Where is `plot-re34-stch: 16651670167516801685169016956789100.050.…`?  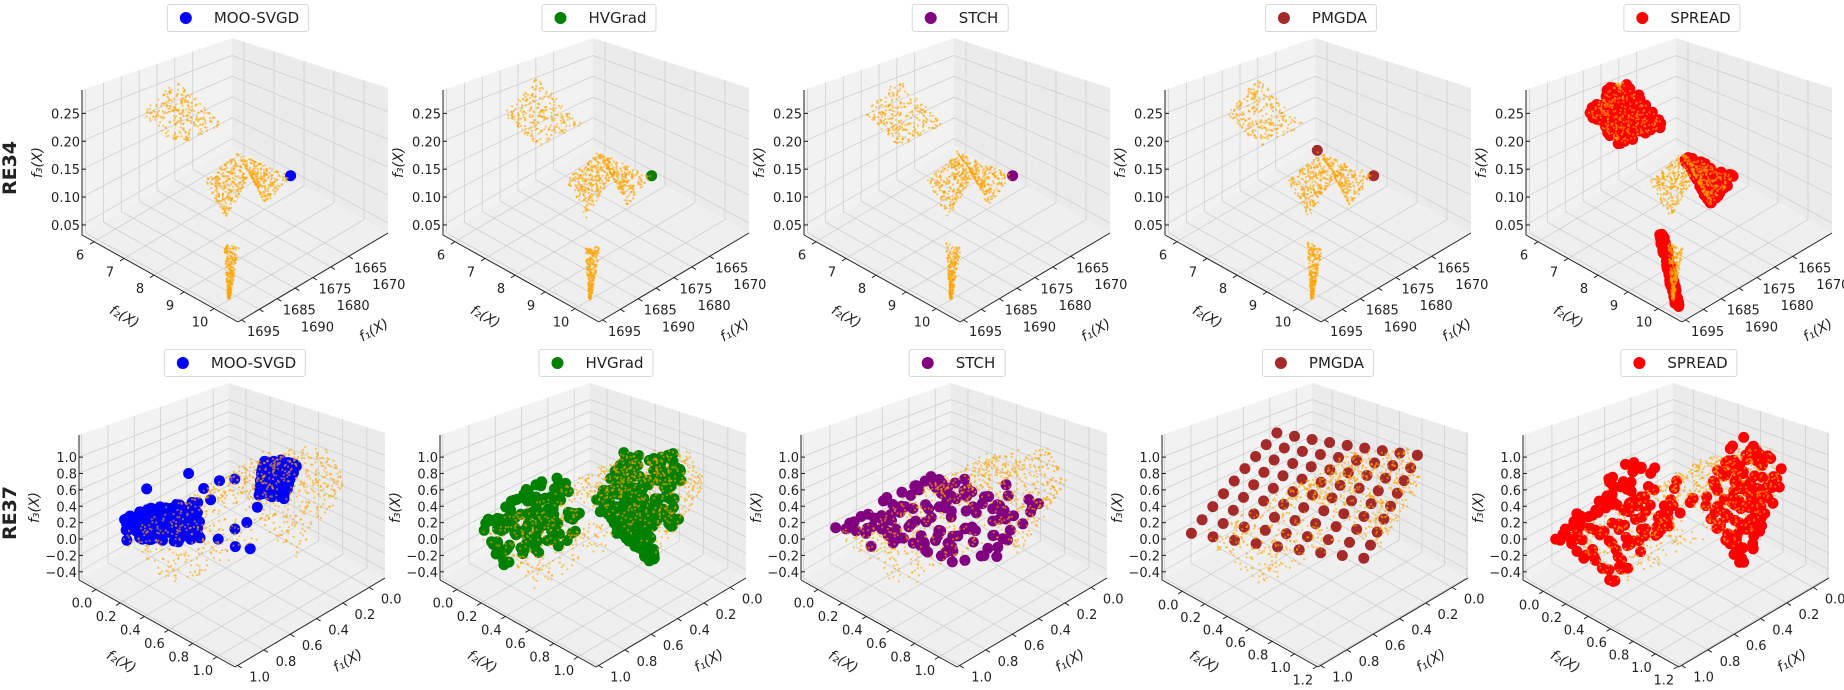
plot-re34-stch: 16651670167516801685169016956789100.050.… is located at coordinates (939, 191).